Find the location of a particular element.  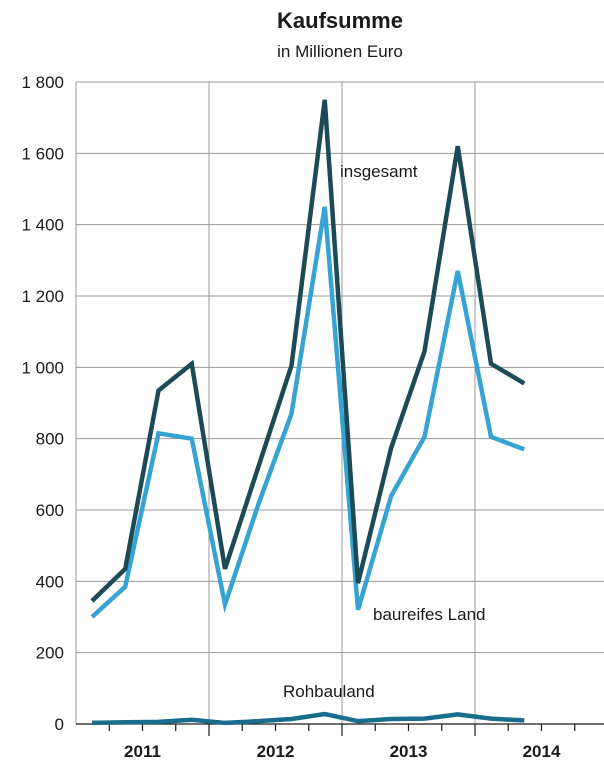

y-tick-label: 1 200 is located at coordinates (42, 296).